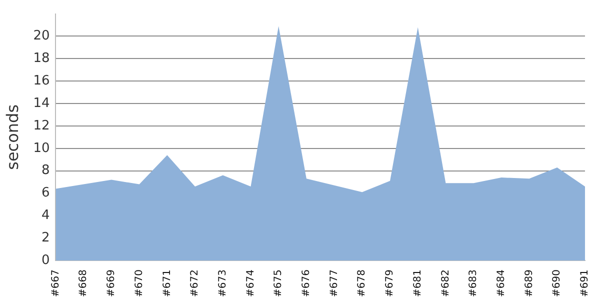 This screenshot has width=600, height=300. I want to click on x-tick-label: #667, so click(56, 284).